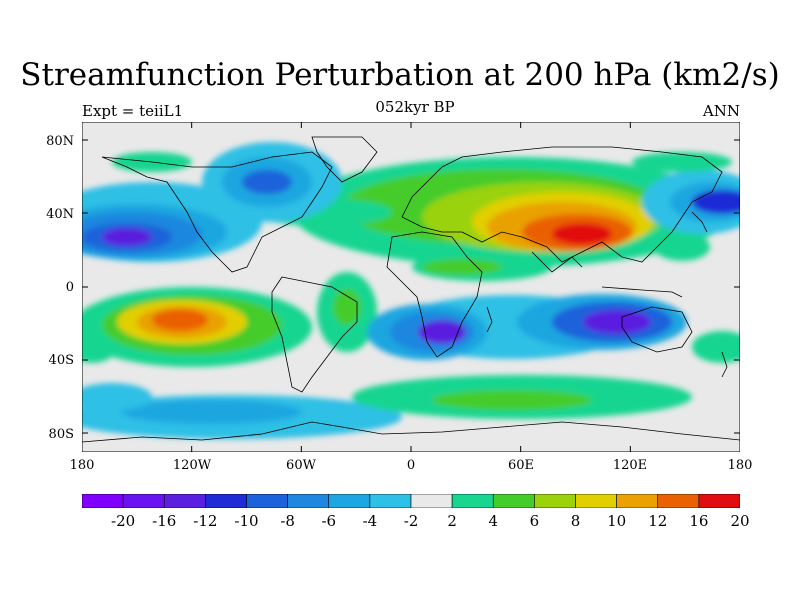  What do you see at coordinates (61, 434) in the screenshot?
I see `lat-tick-80s: 80S` at bounding box center [61, 434].